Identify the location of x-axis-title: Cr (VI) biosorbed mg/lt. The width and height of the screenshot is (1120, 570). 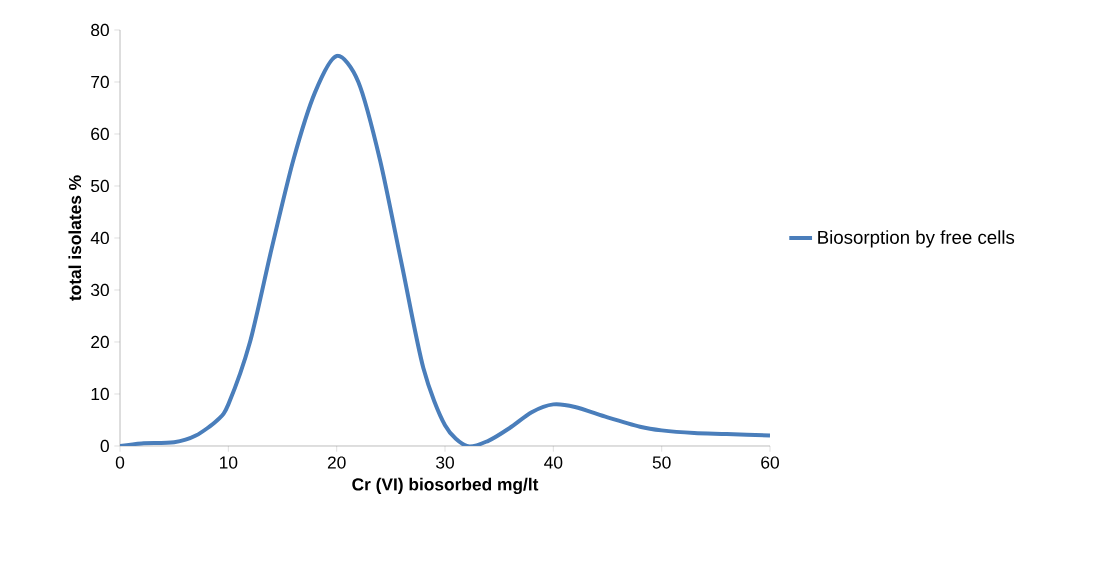
(445, 486).